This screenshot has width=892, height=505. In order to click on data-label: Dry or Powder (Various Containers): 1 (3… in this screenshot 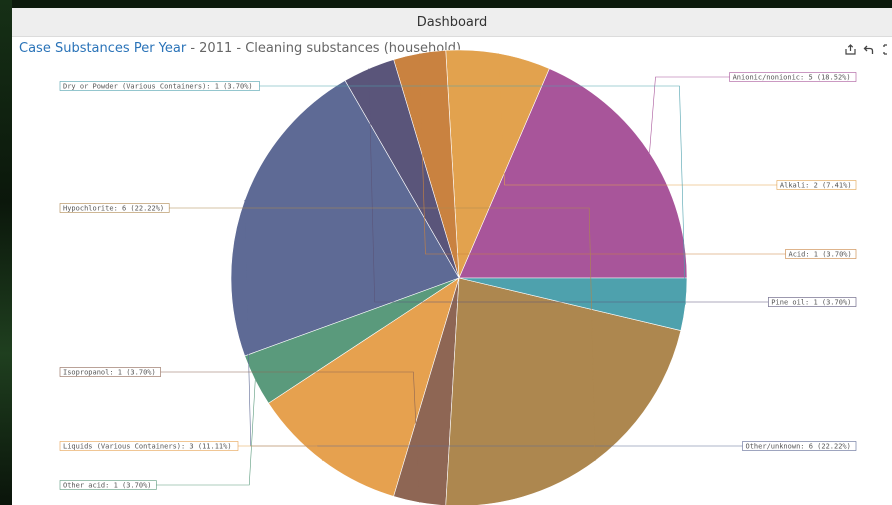, I will do `click(158, 86)`.